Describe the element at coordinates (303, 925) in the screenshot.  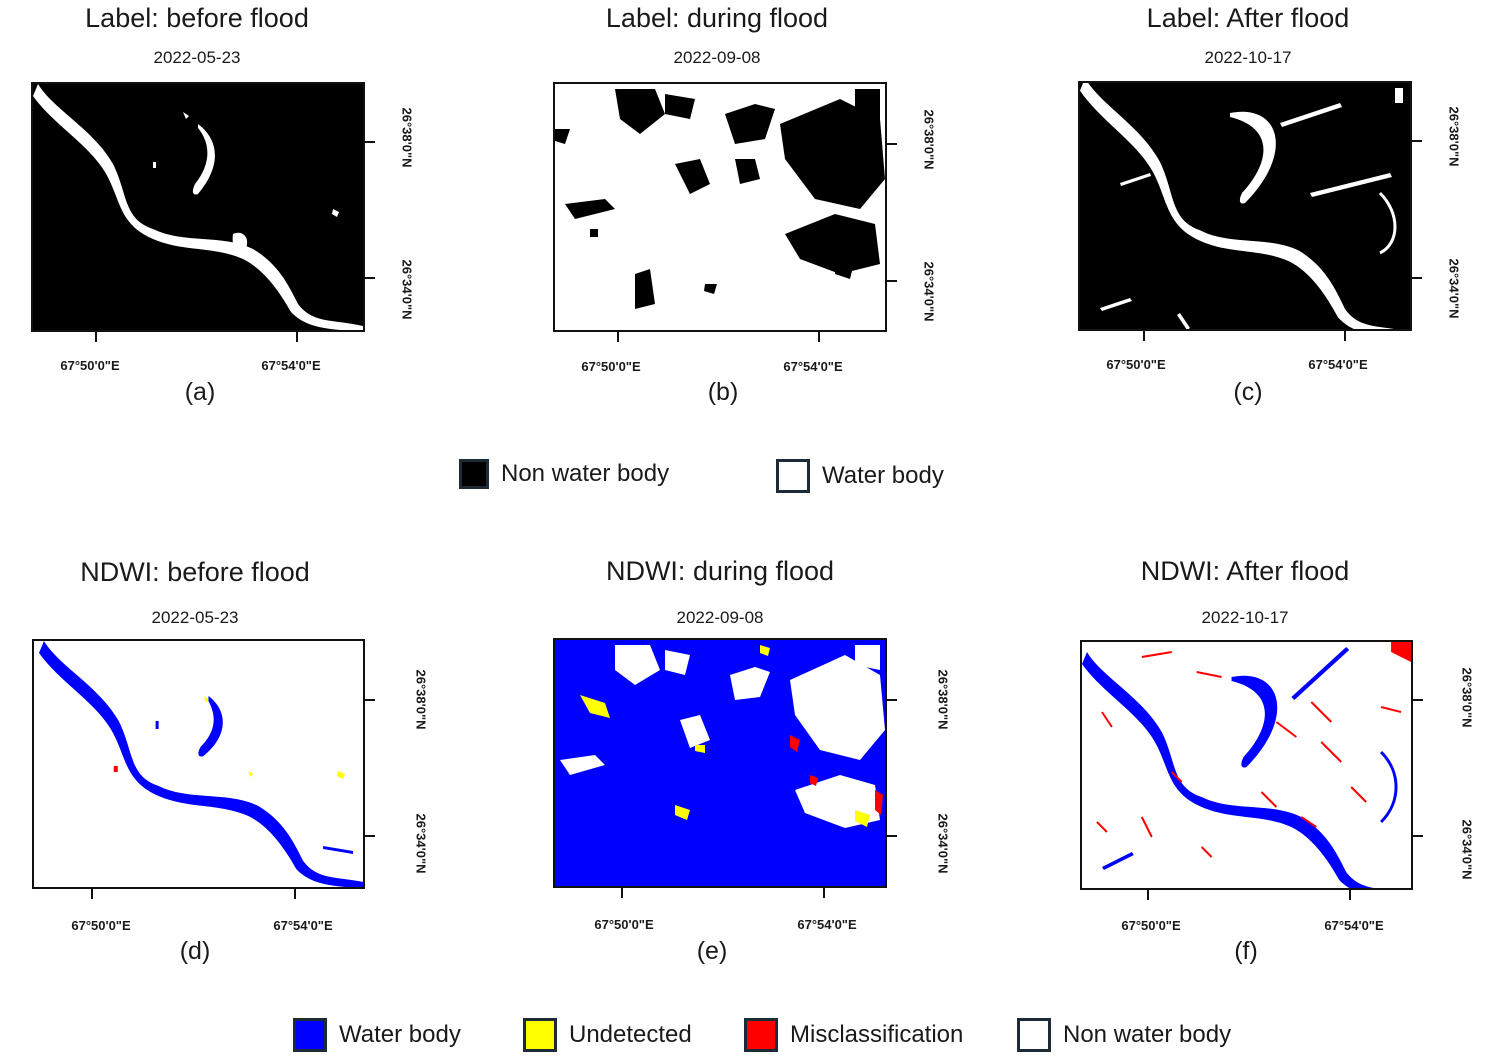
I see `lon-label-d-2: 67°54'0"E` at that location.